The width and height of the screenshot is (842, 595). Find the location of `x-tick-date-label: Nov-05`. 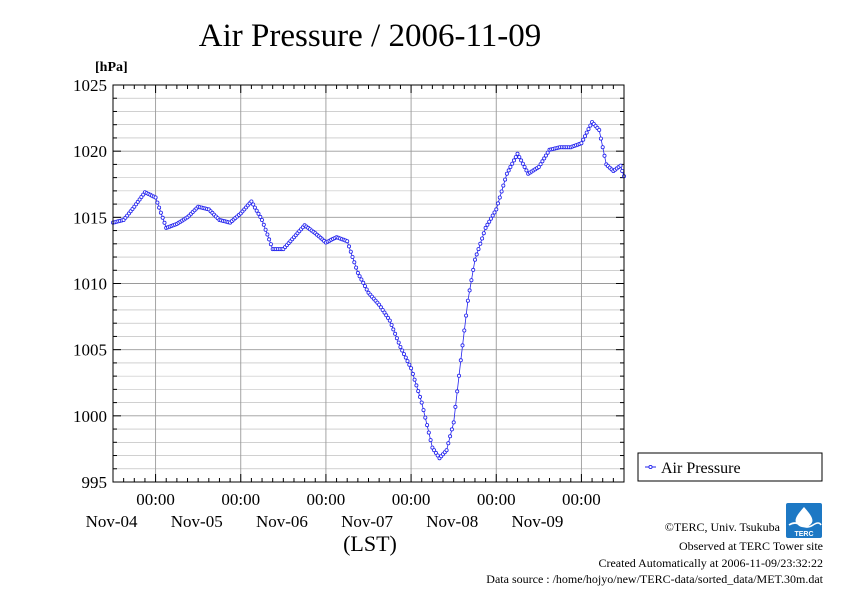

x-tick-date-label: Nov-05 is located at coordinates (197, 521).